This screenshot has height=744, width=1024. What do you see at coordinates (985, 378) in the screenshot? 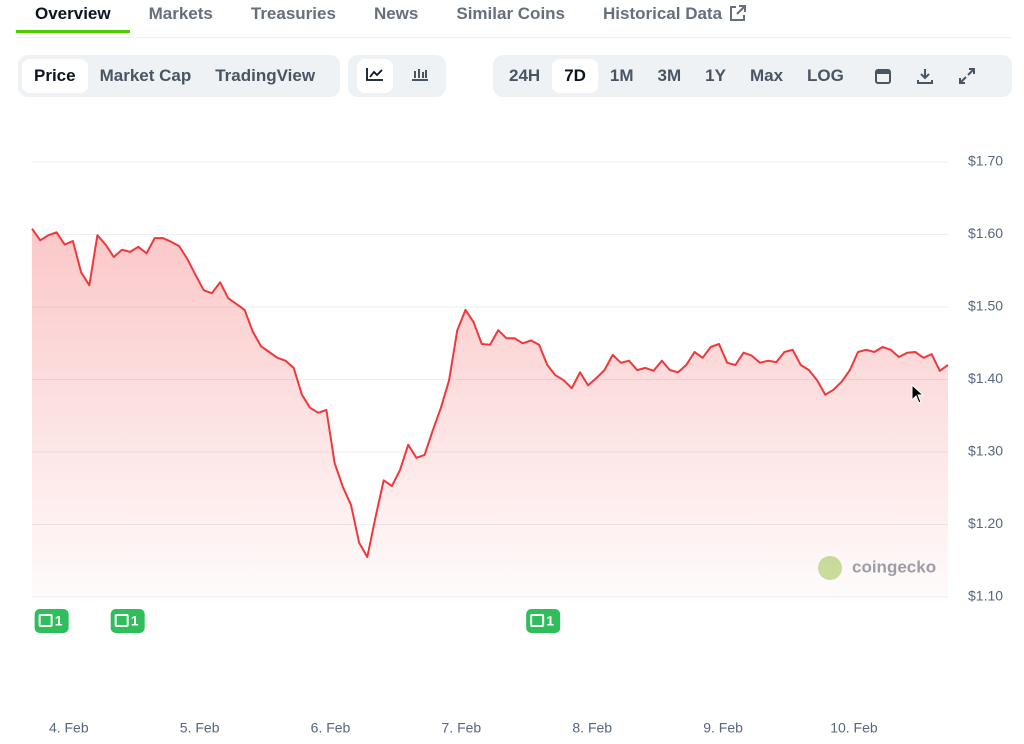
I see `y-tick-label: $1.40` at bounding box center [985, 378].